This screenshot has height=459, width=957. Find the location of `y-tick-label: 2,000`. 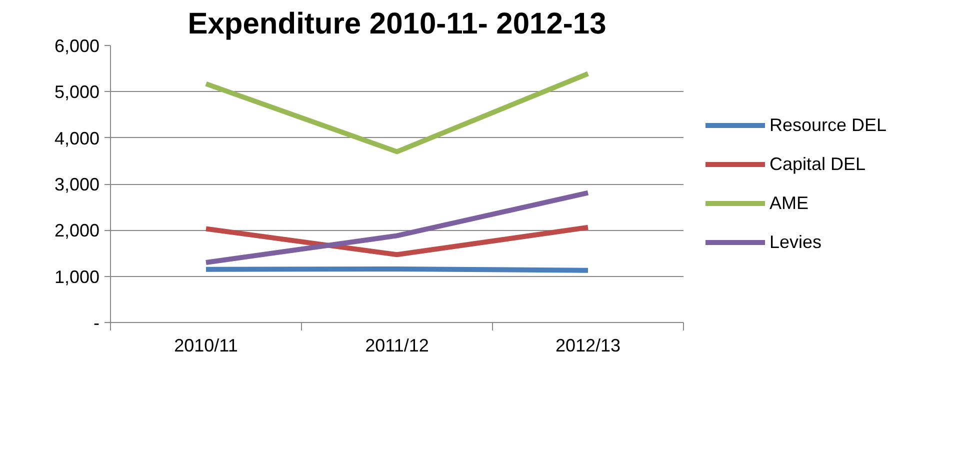

y-tick-label: 2,000 is located at coordinates (77, 230).